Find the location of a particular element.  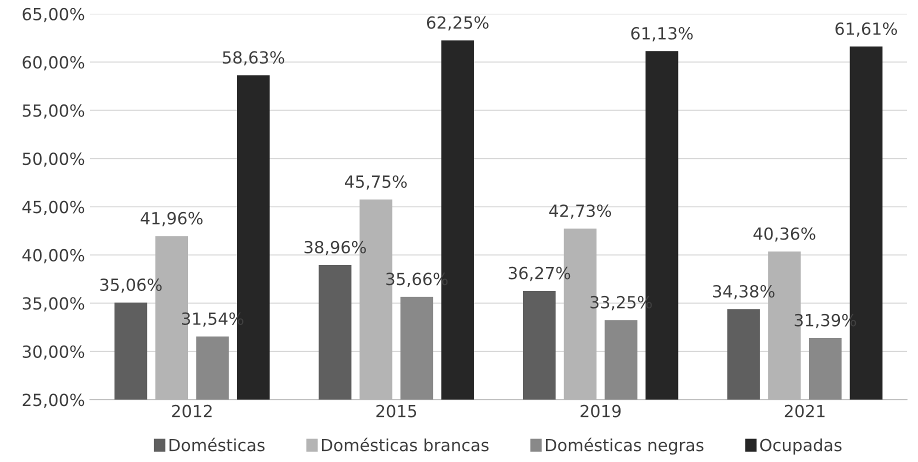

data-label: 38,96% is located at coordinates (335, 248).